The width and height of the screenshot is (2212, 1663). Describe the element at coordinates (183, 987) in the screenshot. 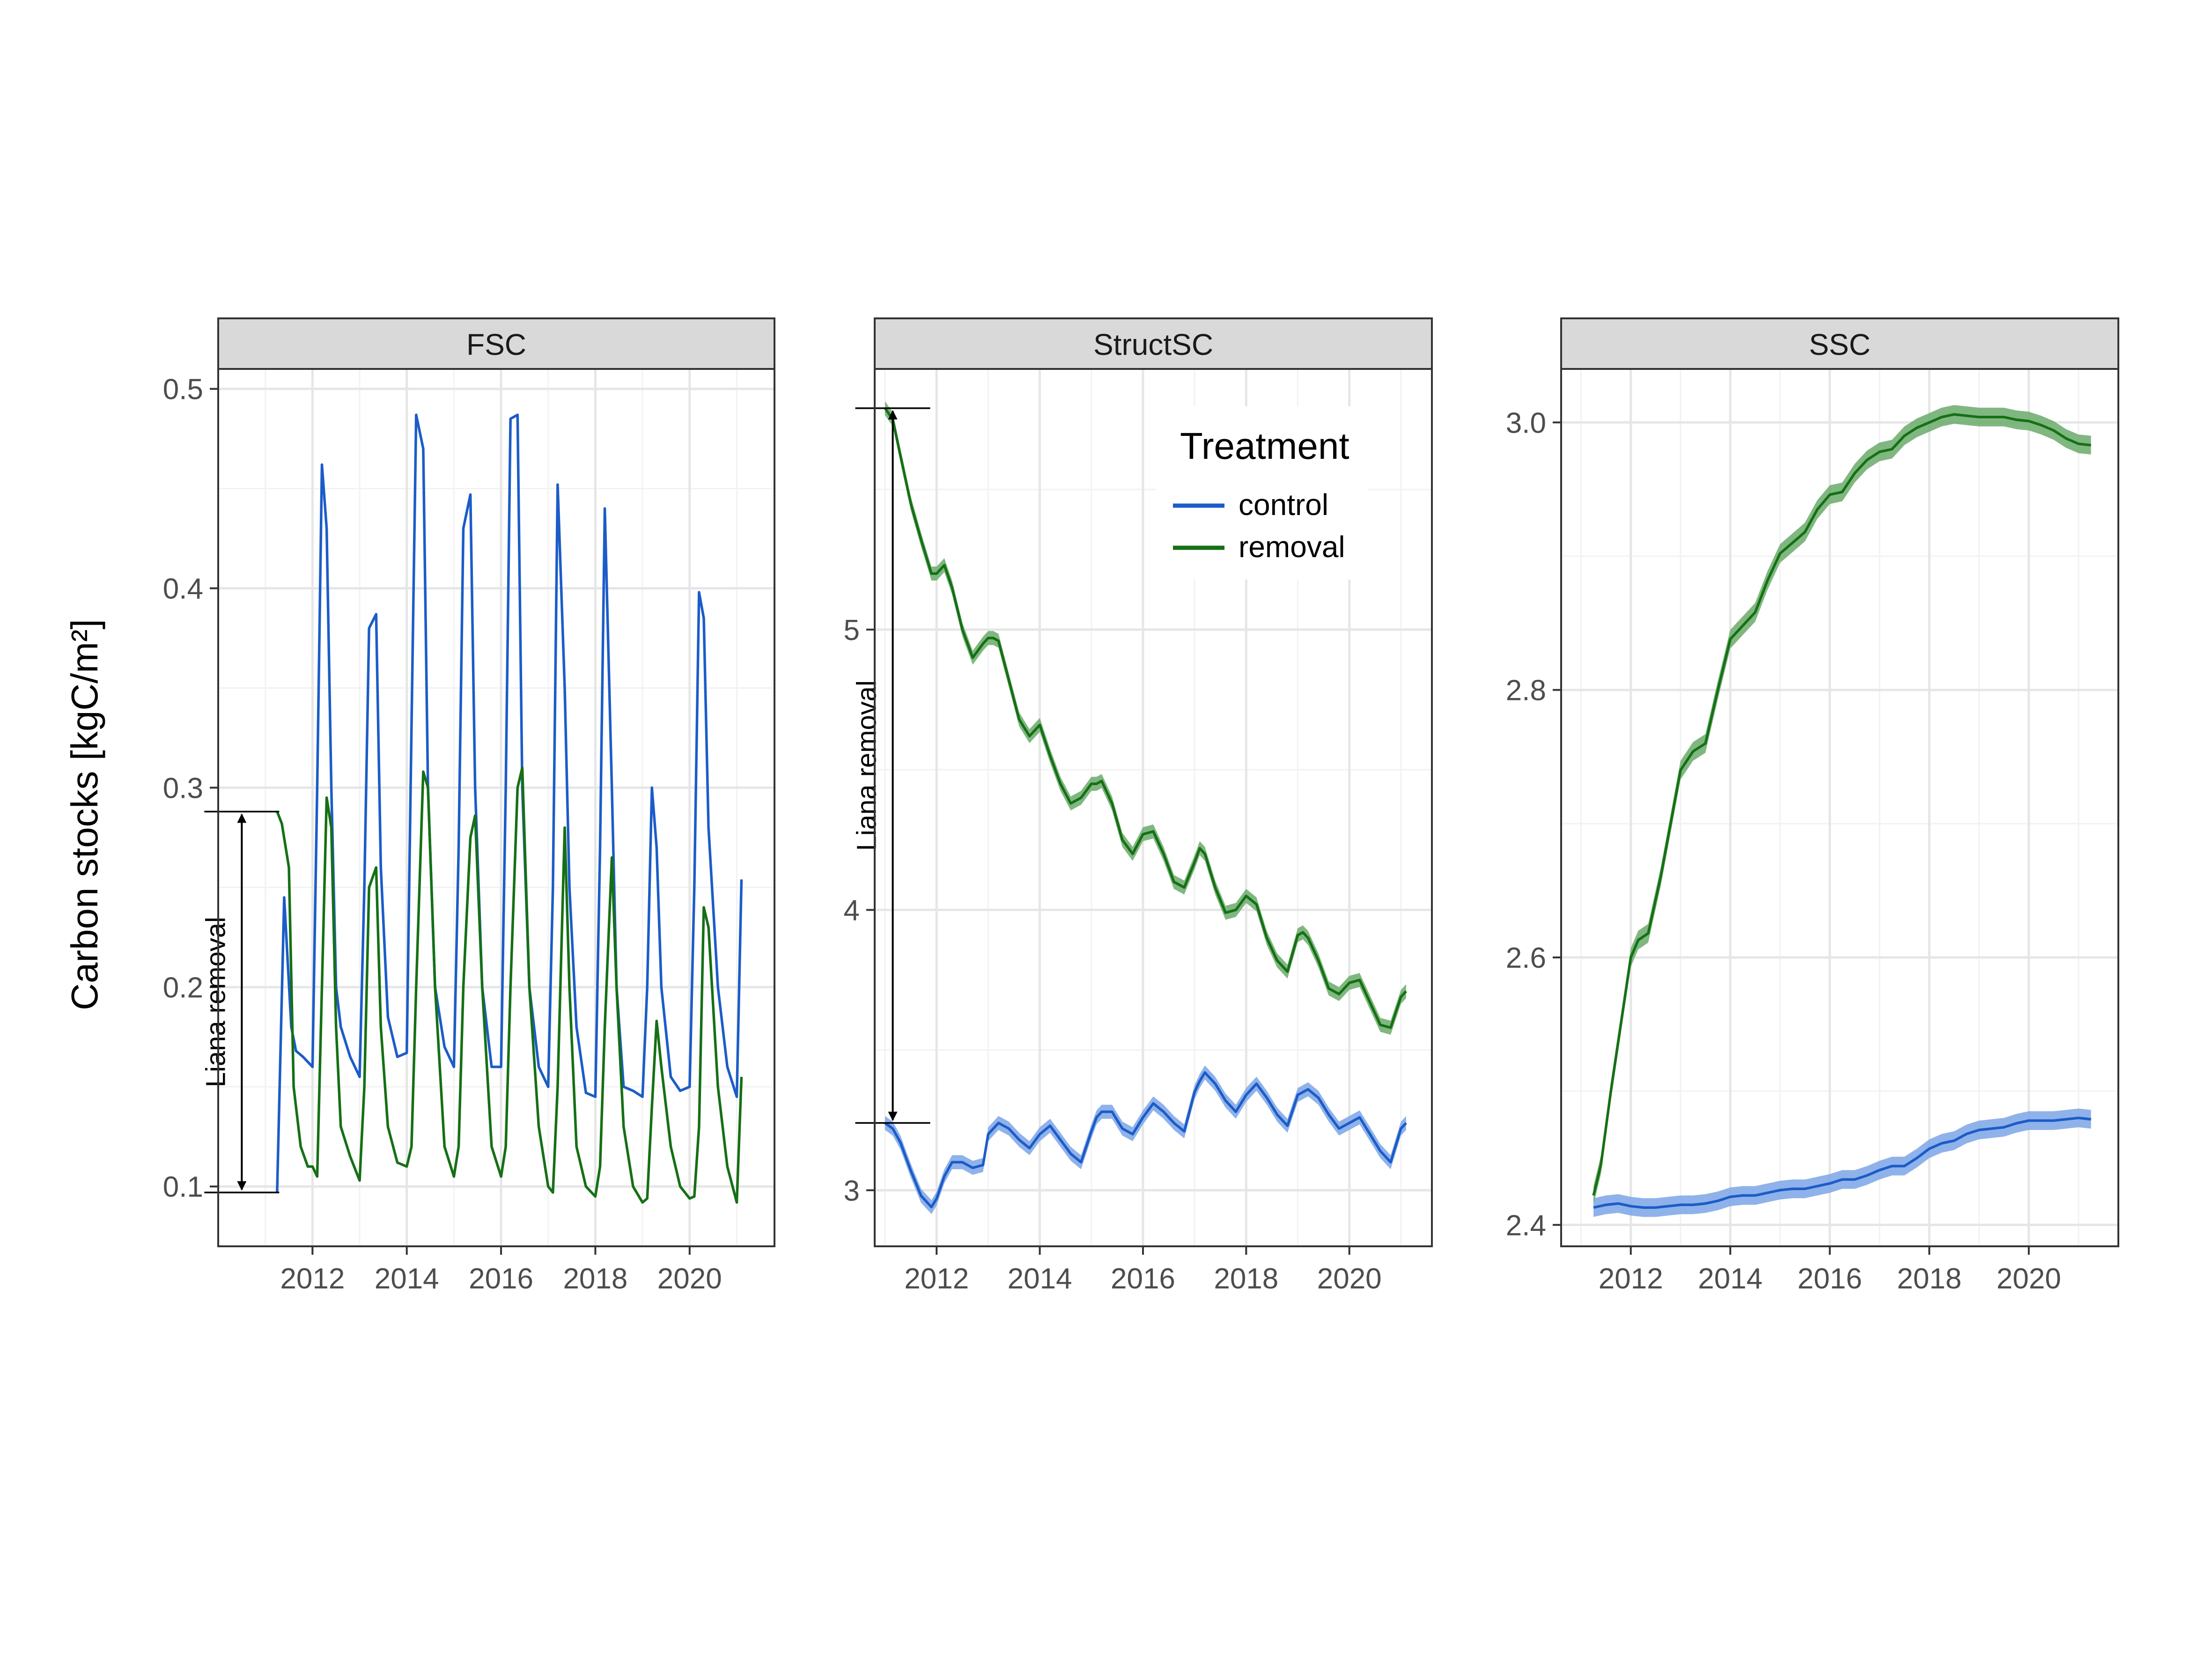

I see `y-tick-label: 0.2` at that location.